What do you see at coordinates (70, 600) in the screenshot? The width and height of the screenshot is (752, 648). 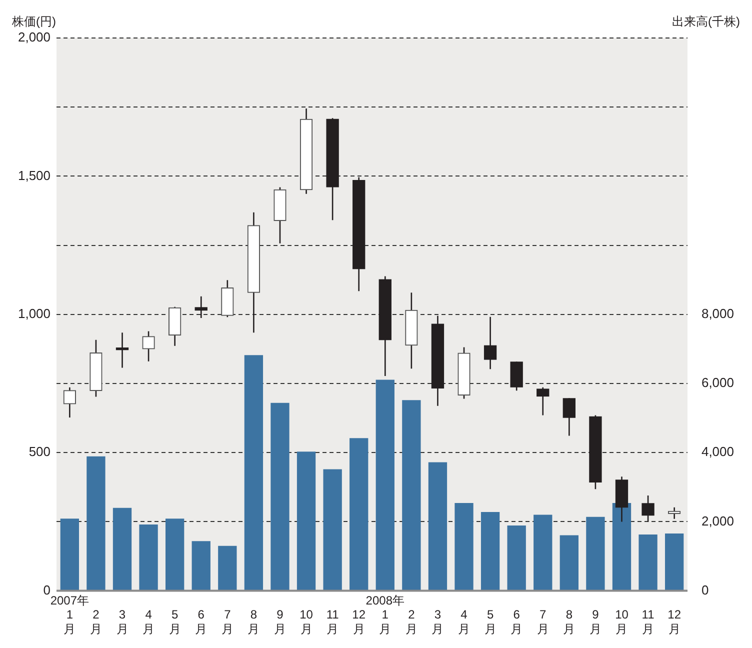 I see `text: 2007年` at bounding box center [70, 600].